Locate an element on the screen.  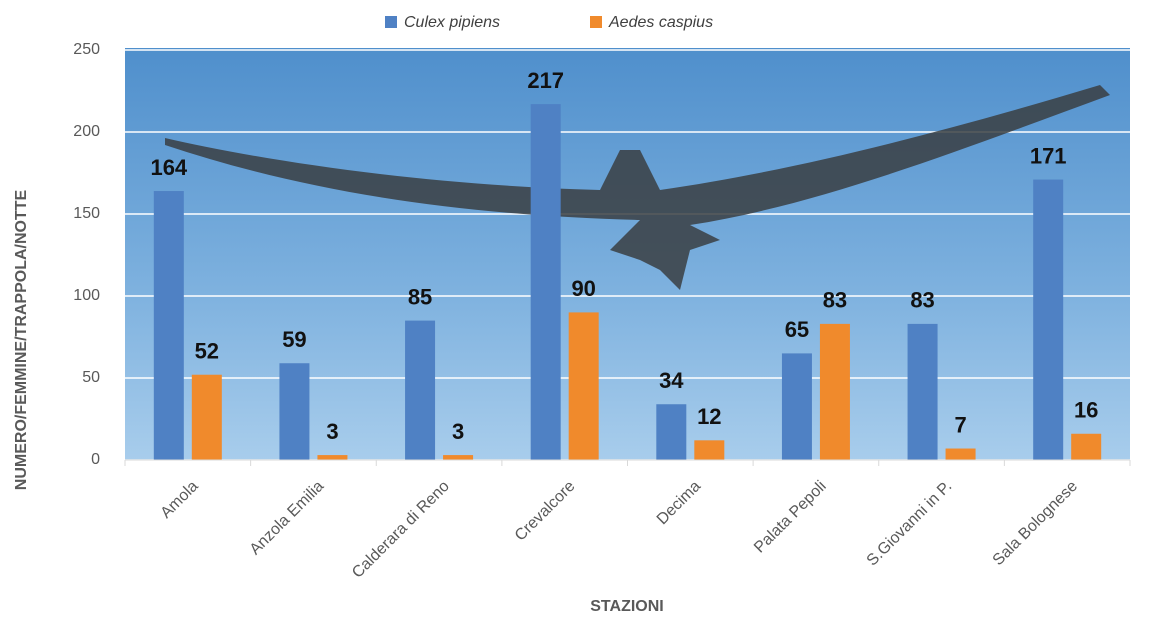
data-label: 217 is located at coordinates (545, 80).